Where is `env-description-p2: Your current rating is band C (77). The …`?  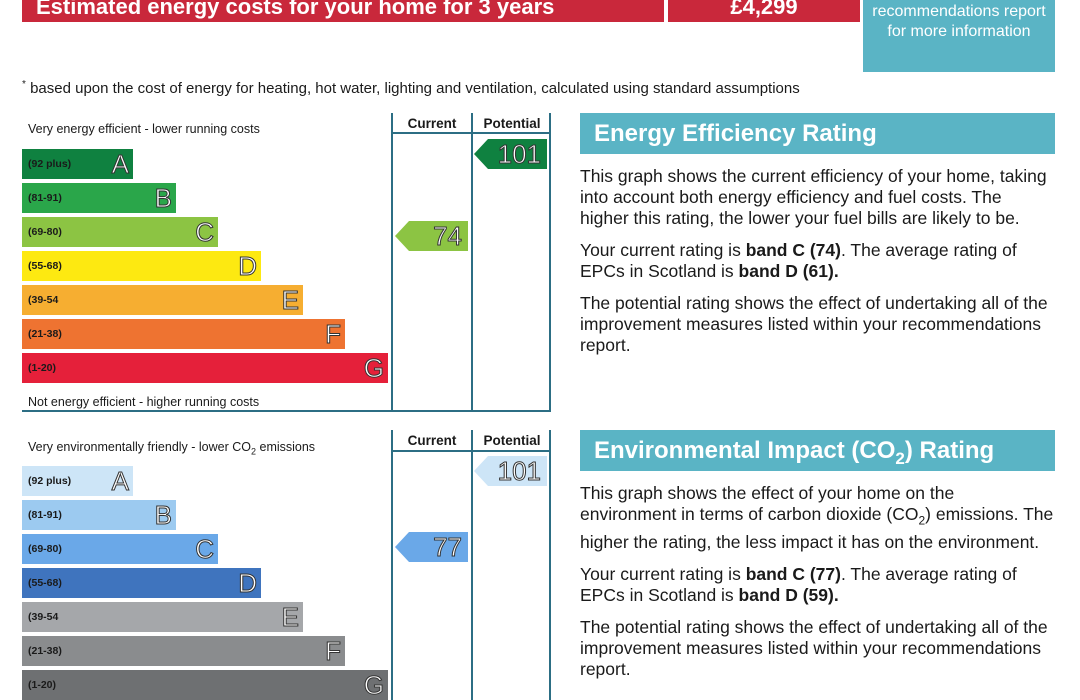
env-description-p2: Your current rating is band C (77). The … is located at coordinates (817, 585).